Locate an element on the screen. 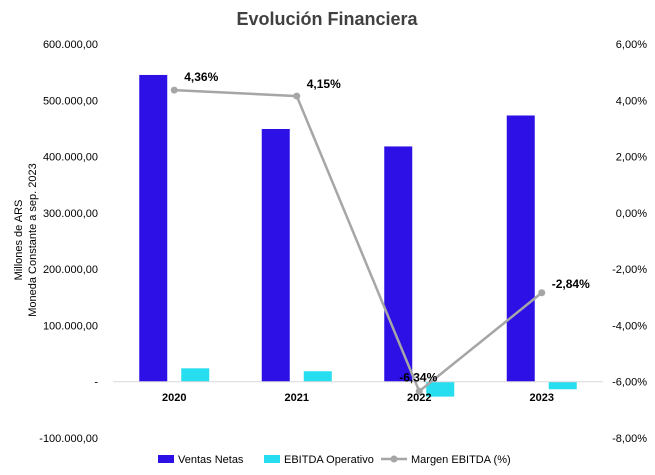 This screenshot has height=475, width=655. left-tick-label: 100.000,00 is located at coordinates (70, 326).